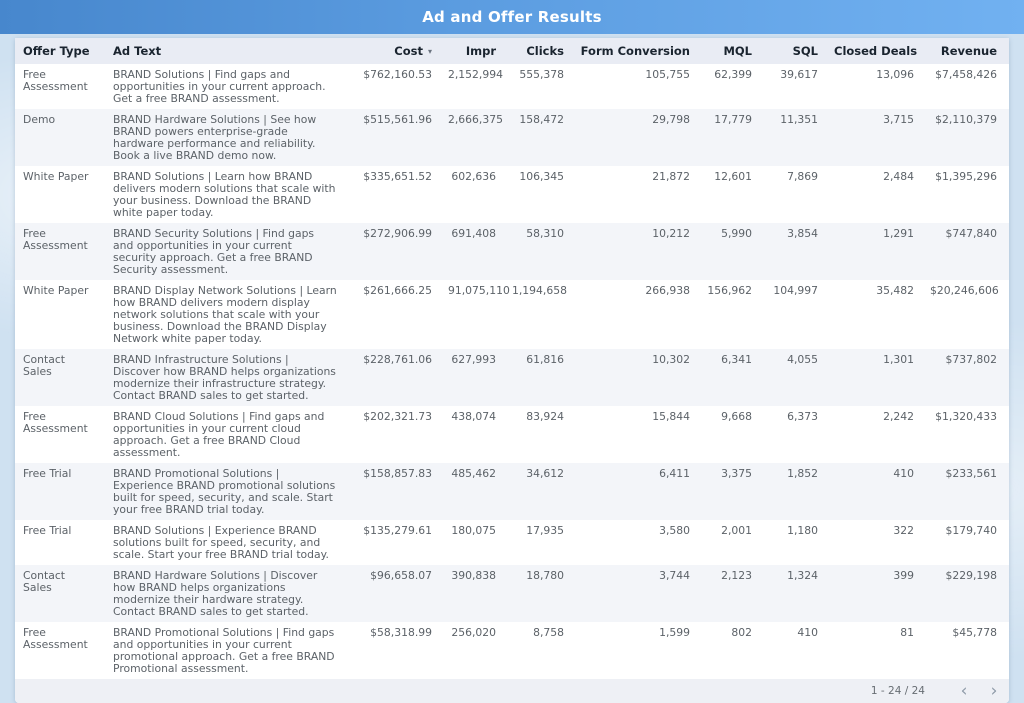 The width and height of the screenshot is (1024, 703). Describe the element at coordinates (392, 51) in the screenshot. I see `column-header-cost: Cost ▾` at that location.